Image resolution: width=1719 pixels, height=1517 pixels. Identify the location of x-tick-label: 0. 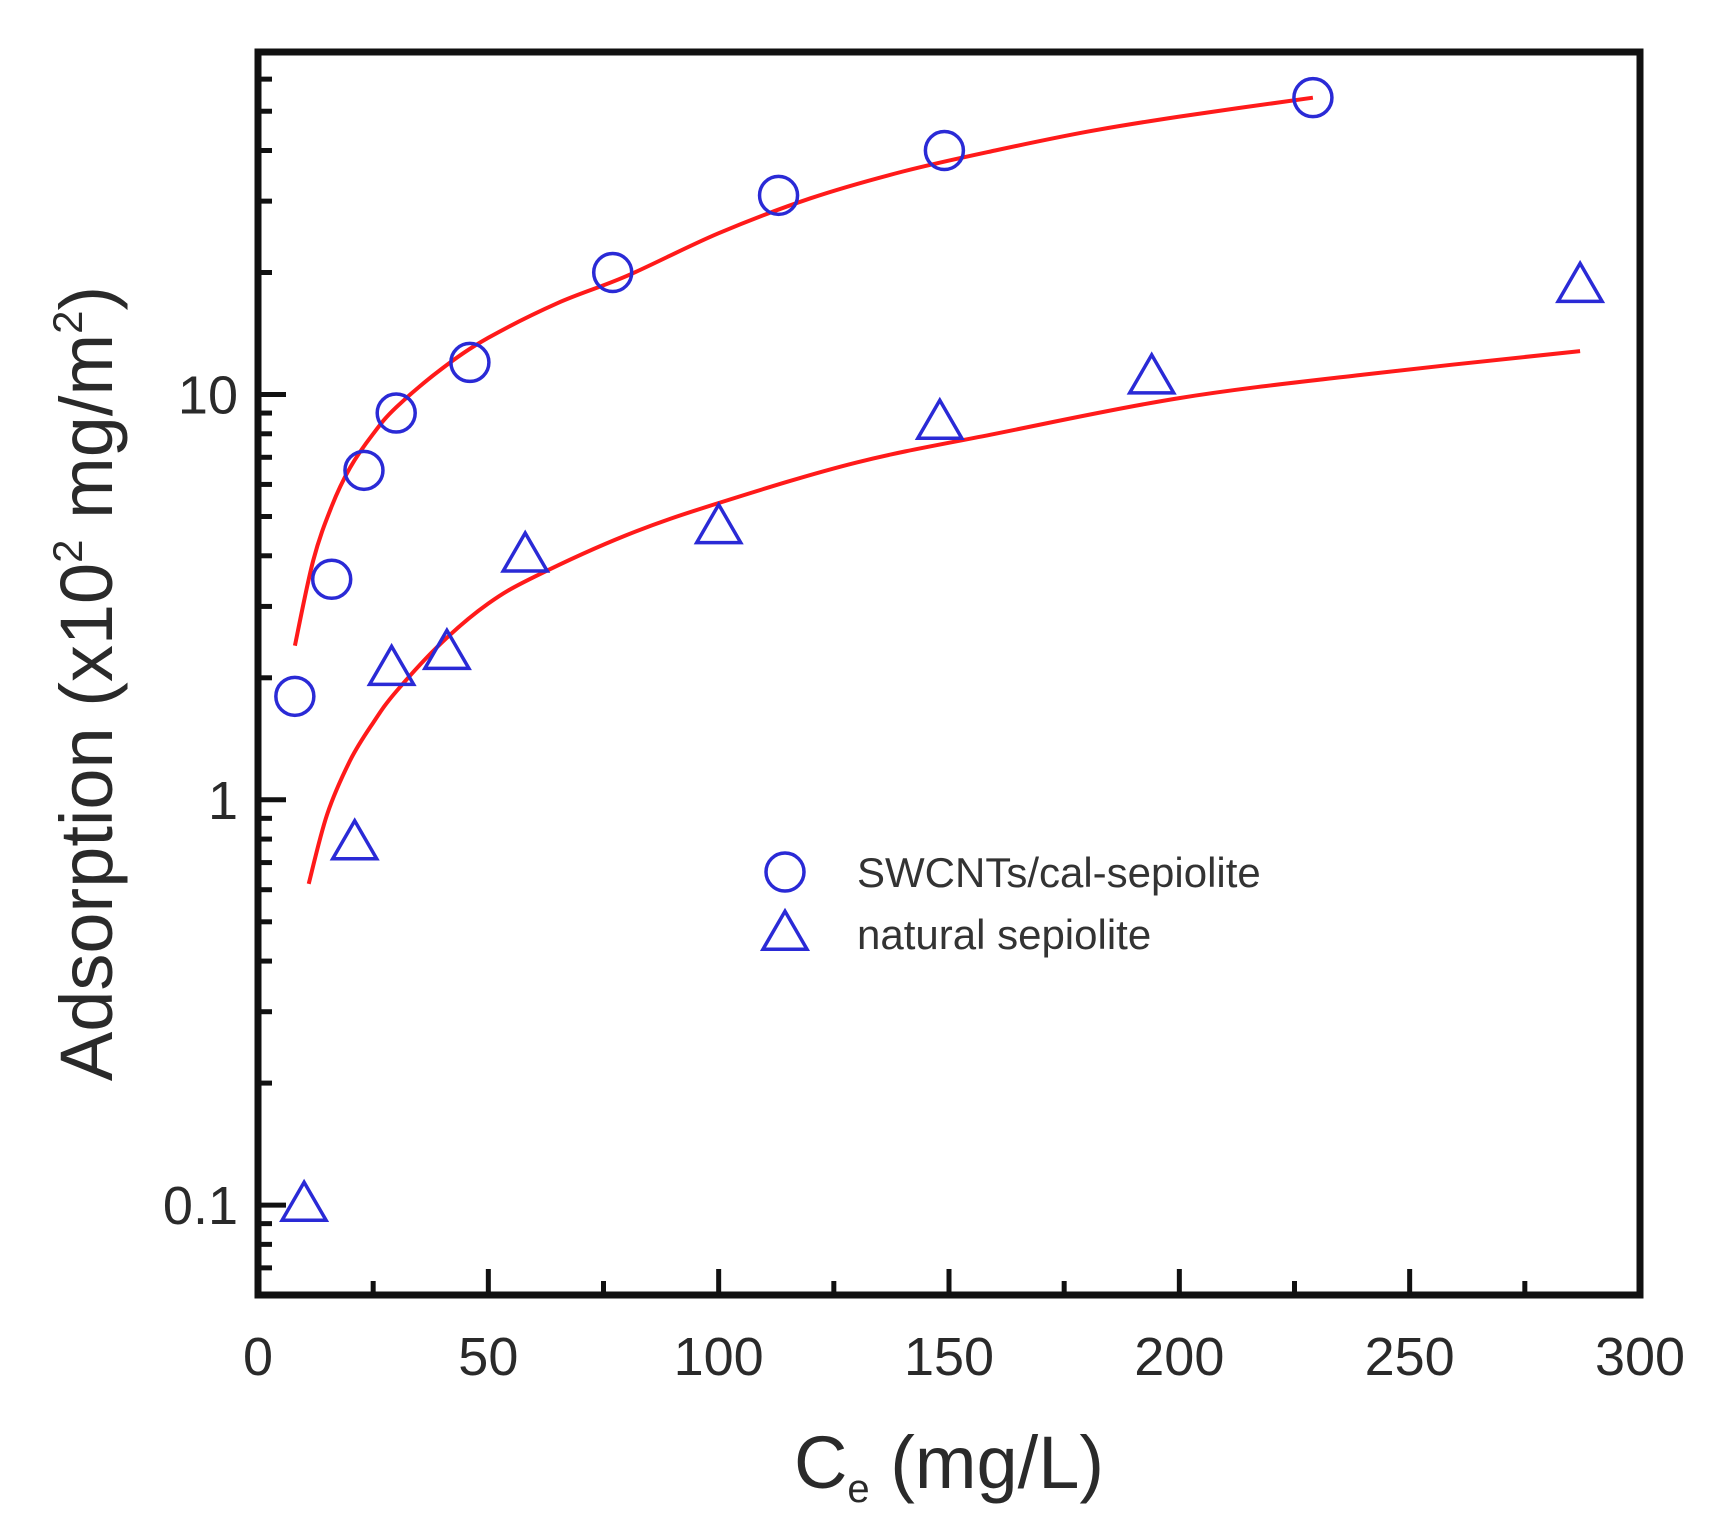
(258, 1357).